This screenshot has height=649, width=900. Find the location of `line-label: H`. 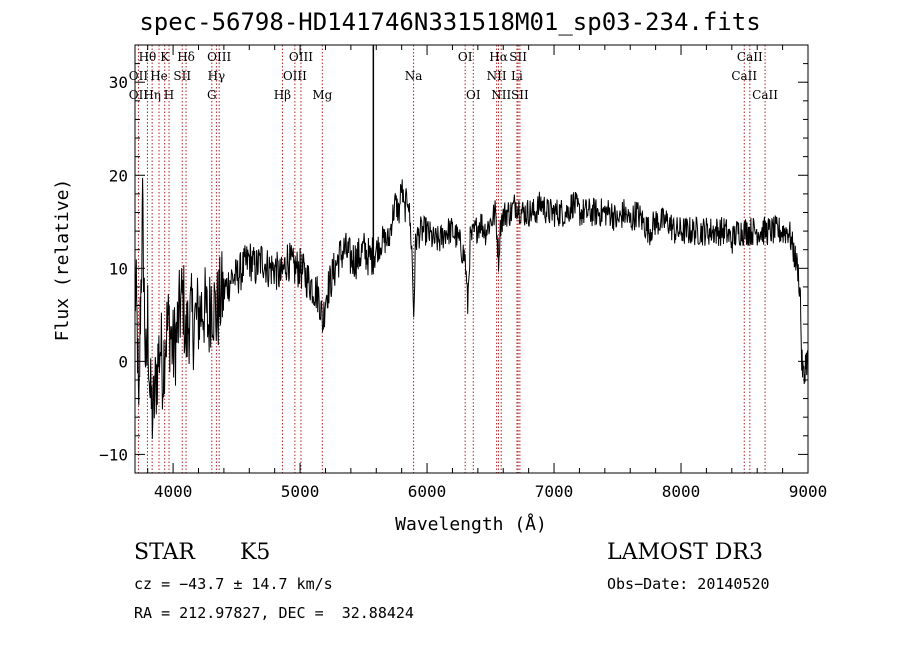

line-label: H is located at coordinates (169, 95).